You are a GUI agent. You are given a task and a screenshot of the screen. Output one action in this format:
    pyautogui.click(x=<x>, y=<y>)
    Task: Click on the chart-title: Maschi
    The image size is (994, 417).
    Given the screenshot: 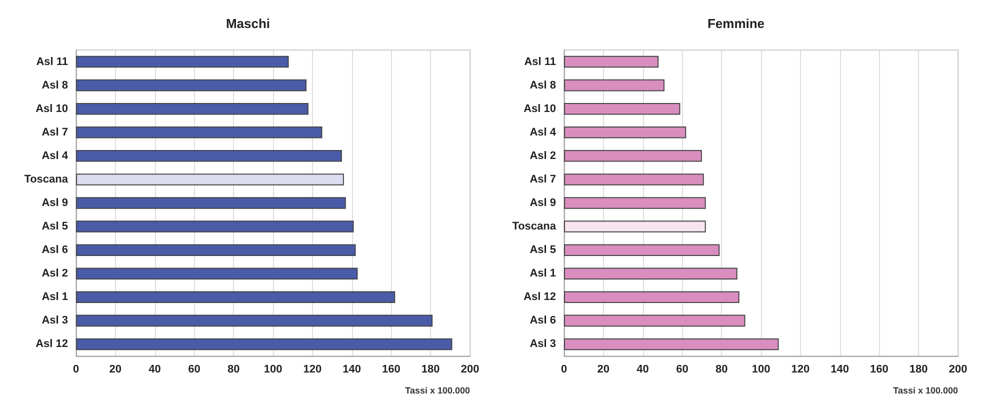 What is the action you would take?
    pyautogui.click(x=248, y=23)
    